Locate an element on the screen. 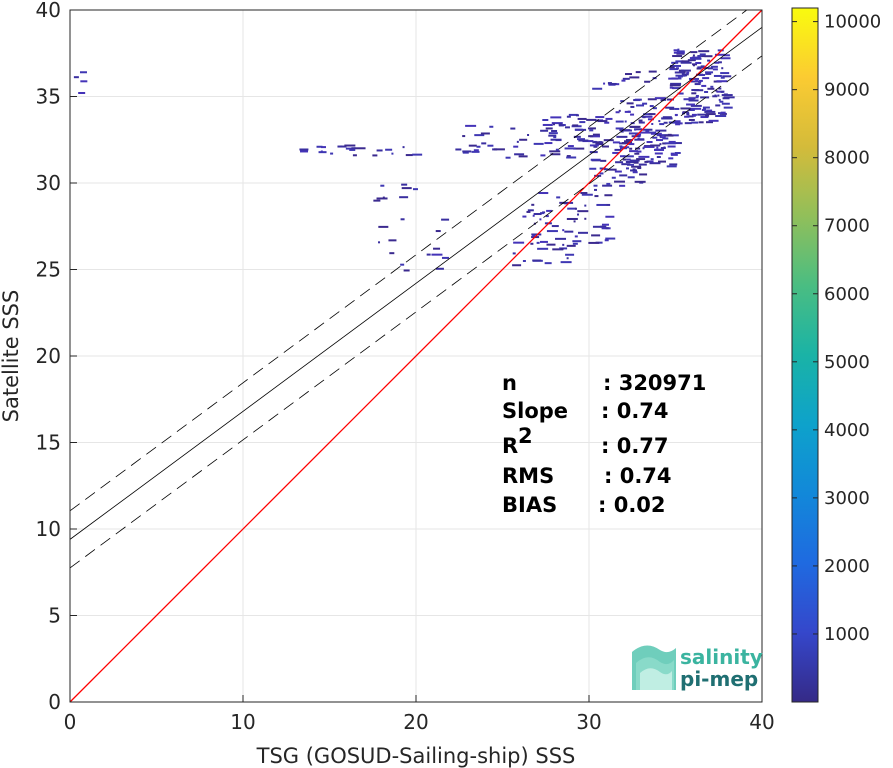 This screenshot has width=893, height=768. logo-text-salinity: salinity is located at coordinates (721, 657).